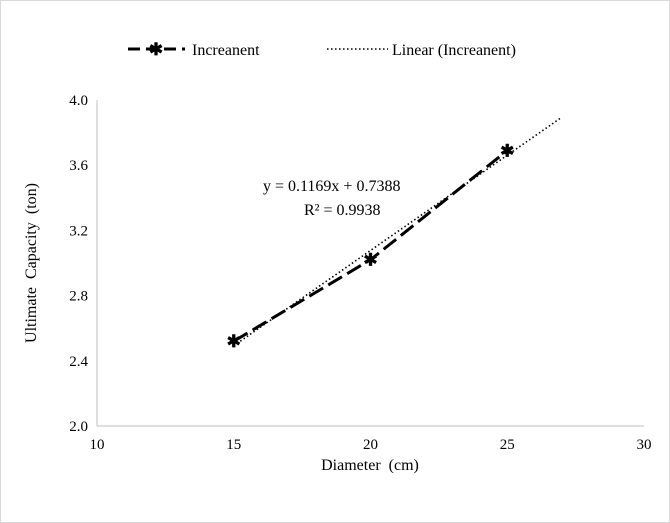  Describe the element at coordinates (644, 445) in the screenshot. I see `x-tick-label: 30` at that location.